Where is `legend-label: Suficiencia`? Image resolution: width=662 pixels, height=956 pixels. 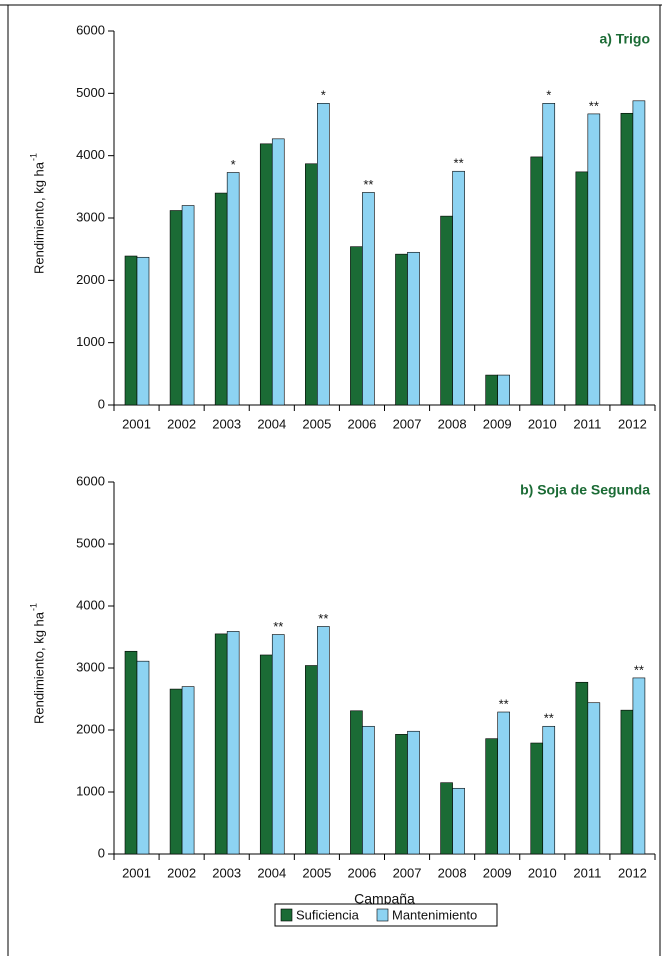 legend-label: Suficiencia is located at coordinates (328, 914).